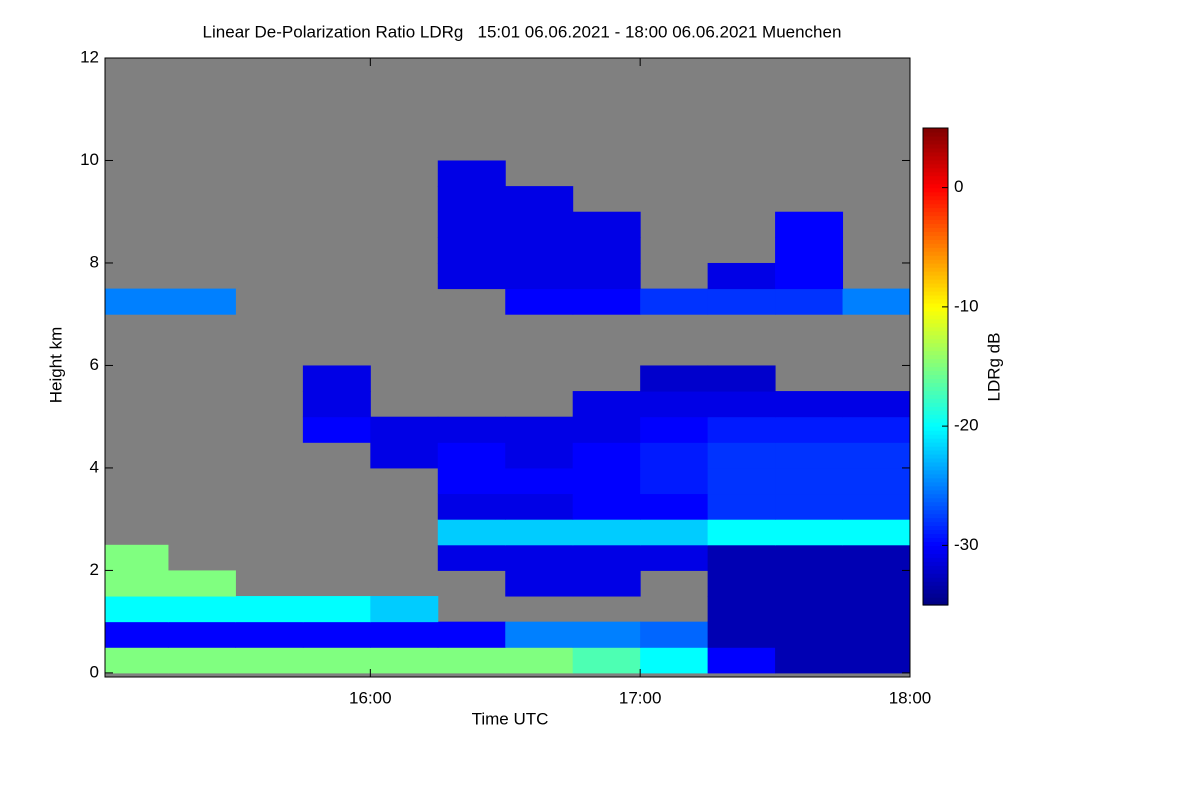 The image size is (1200, 800). I want to click on y-axis-label: Height km, so click(55, 365).